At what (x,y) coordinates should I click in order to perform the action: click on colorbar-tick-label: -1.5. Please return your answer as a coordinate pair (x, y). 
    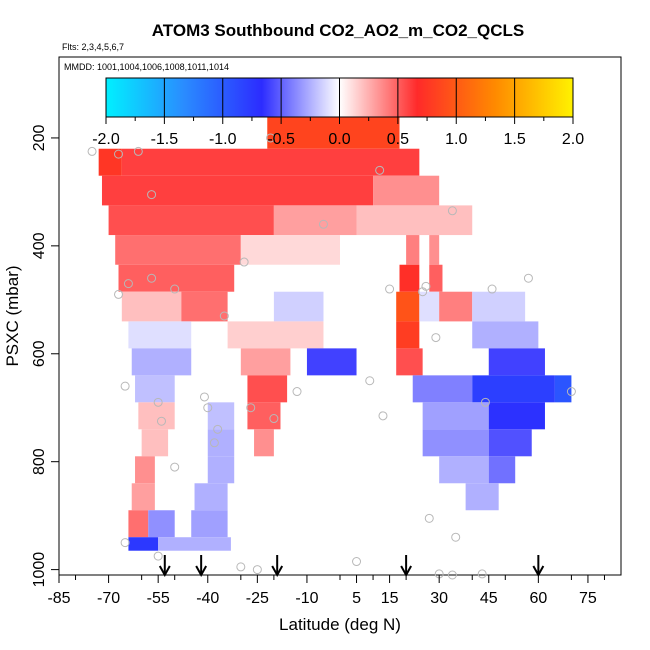
    Looking at the image, I should click on (165, 139).